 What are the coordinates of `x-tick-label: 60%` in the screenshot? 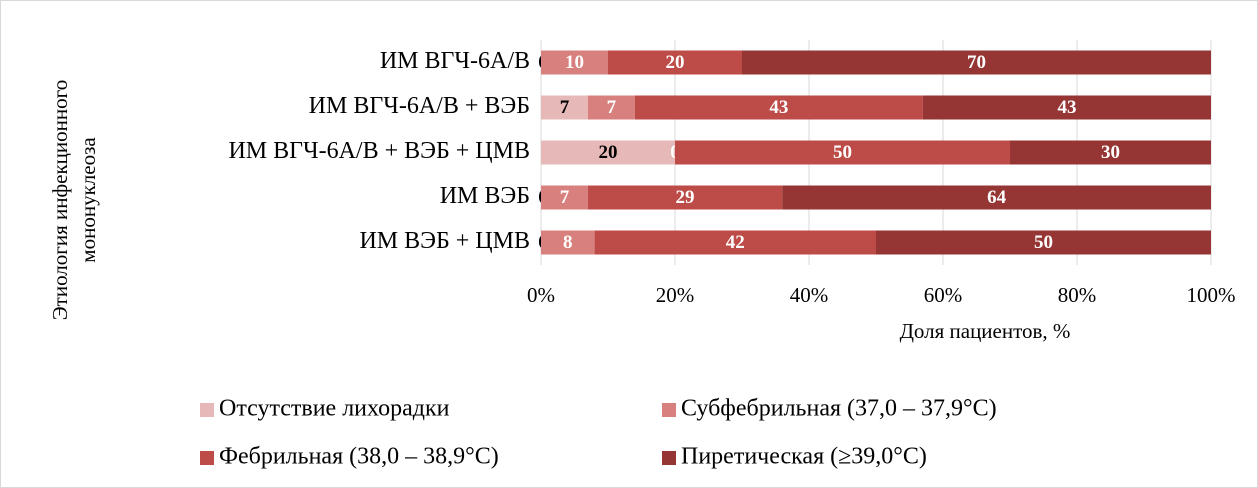 It's located at (943, 295).